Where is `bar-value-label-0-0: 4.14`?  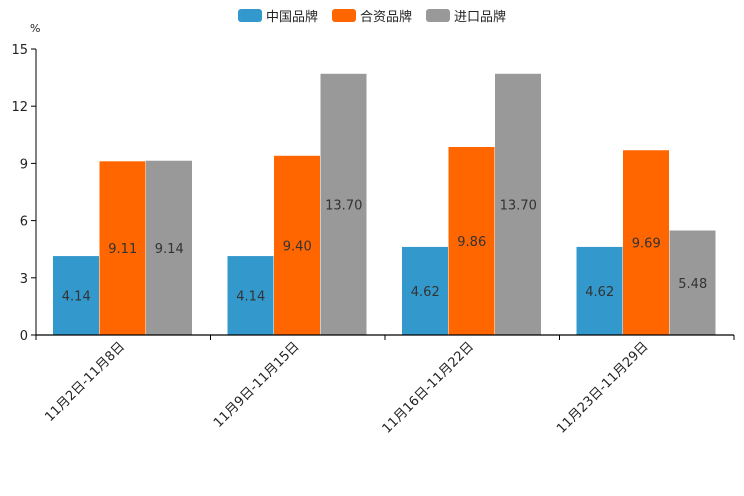
bar-value-label-0-0: 4.14 is located at coordinates (76, 297).